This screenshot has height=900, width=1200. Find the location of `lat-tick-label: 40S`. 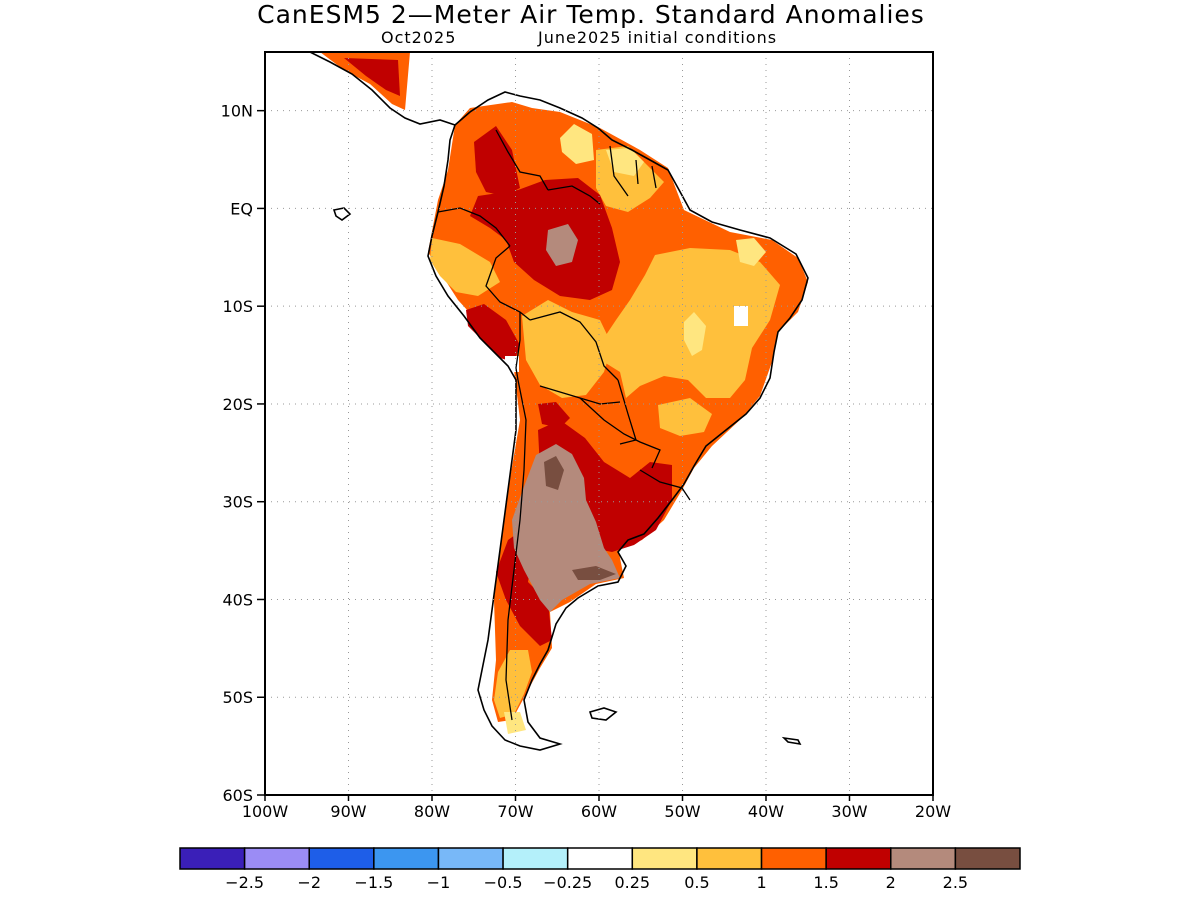

lat-tick-label: 40S is located at coordinates (237, 599).